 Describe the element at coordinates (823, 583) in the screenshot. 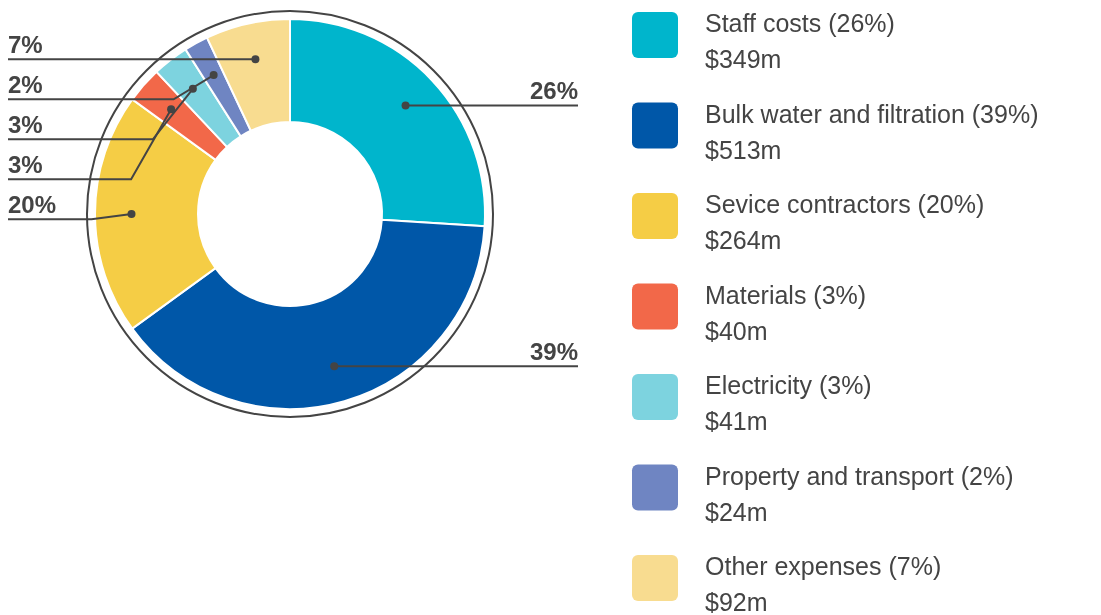

I see `legend-label: Other expenses (7%) $92m` at that location.